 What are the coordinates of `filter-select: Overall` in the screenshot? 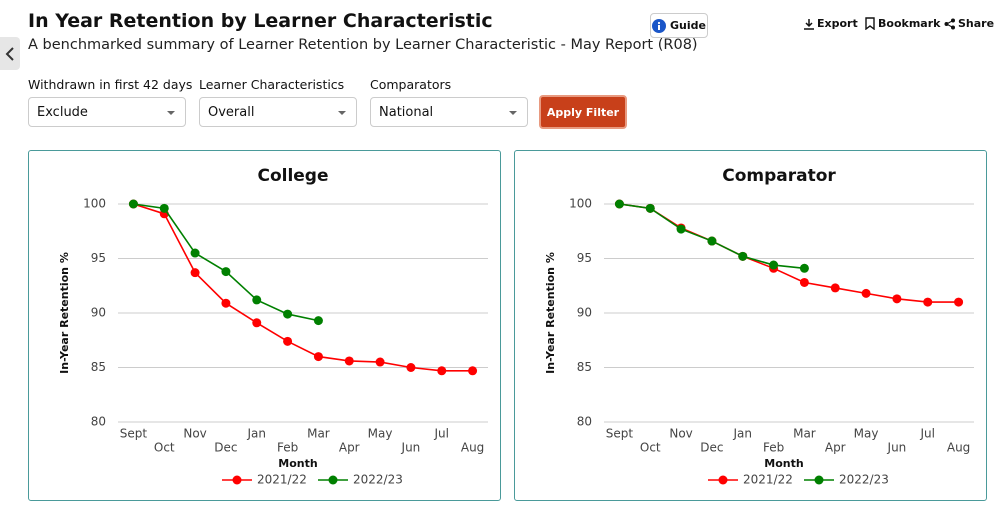 It's located at (278, 112).